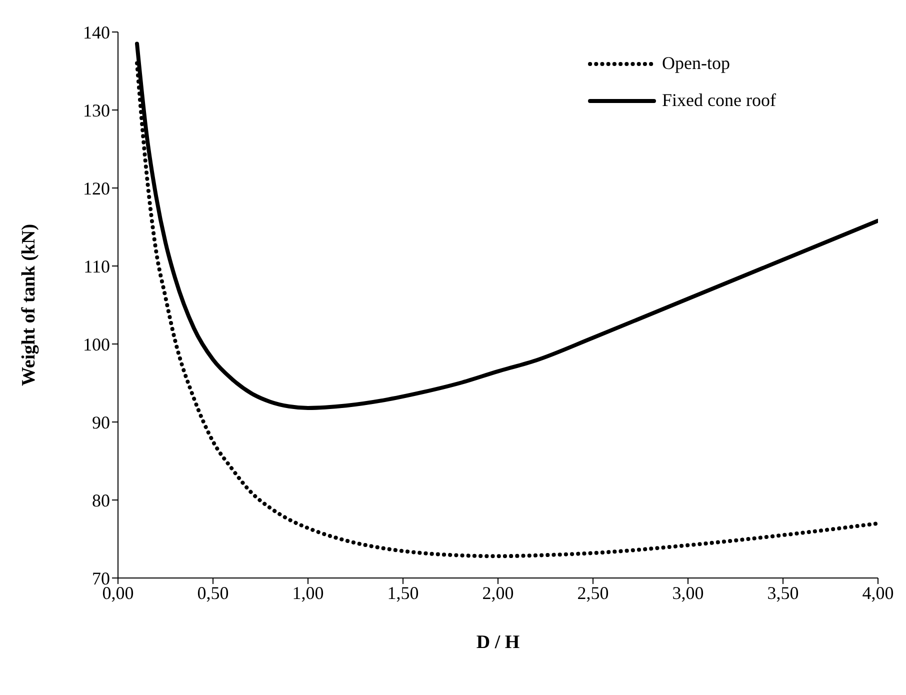 The width and height of the screenshot is (906, 695). What do you see at coordinates (593, 592) in the screenshot?
I see `x-tick-label: 2,50` at bounding box center [593, 592].